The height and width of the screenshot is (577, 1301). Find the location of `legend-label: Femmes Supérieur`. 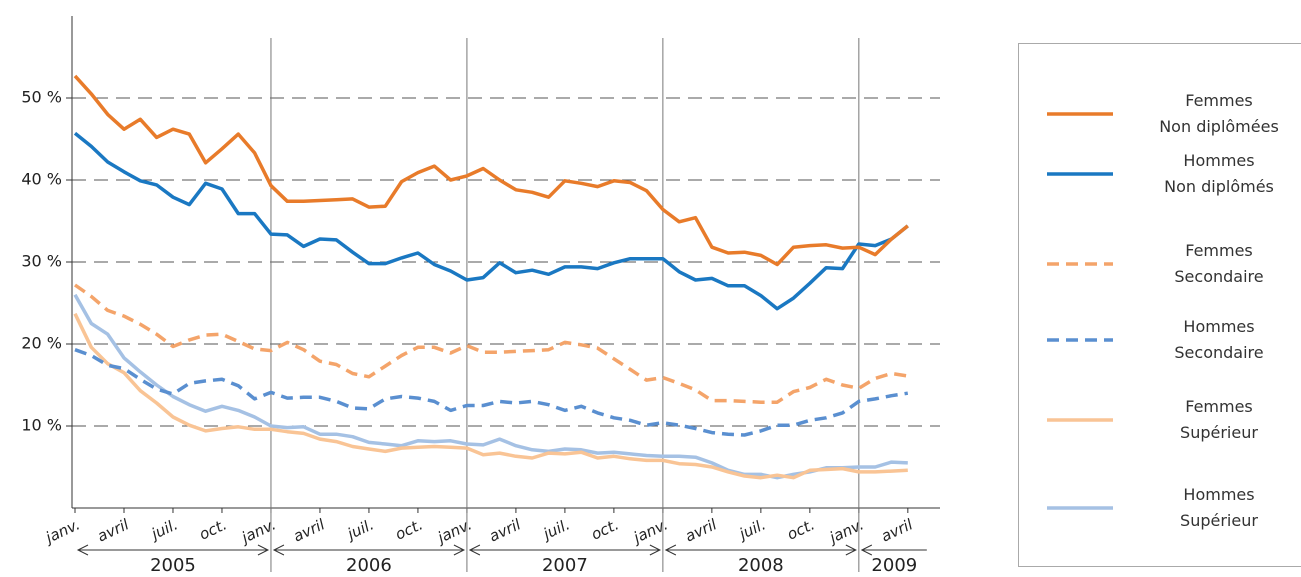

legend-label: Femmes Supérieur is located at coordinates (1219, 419).